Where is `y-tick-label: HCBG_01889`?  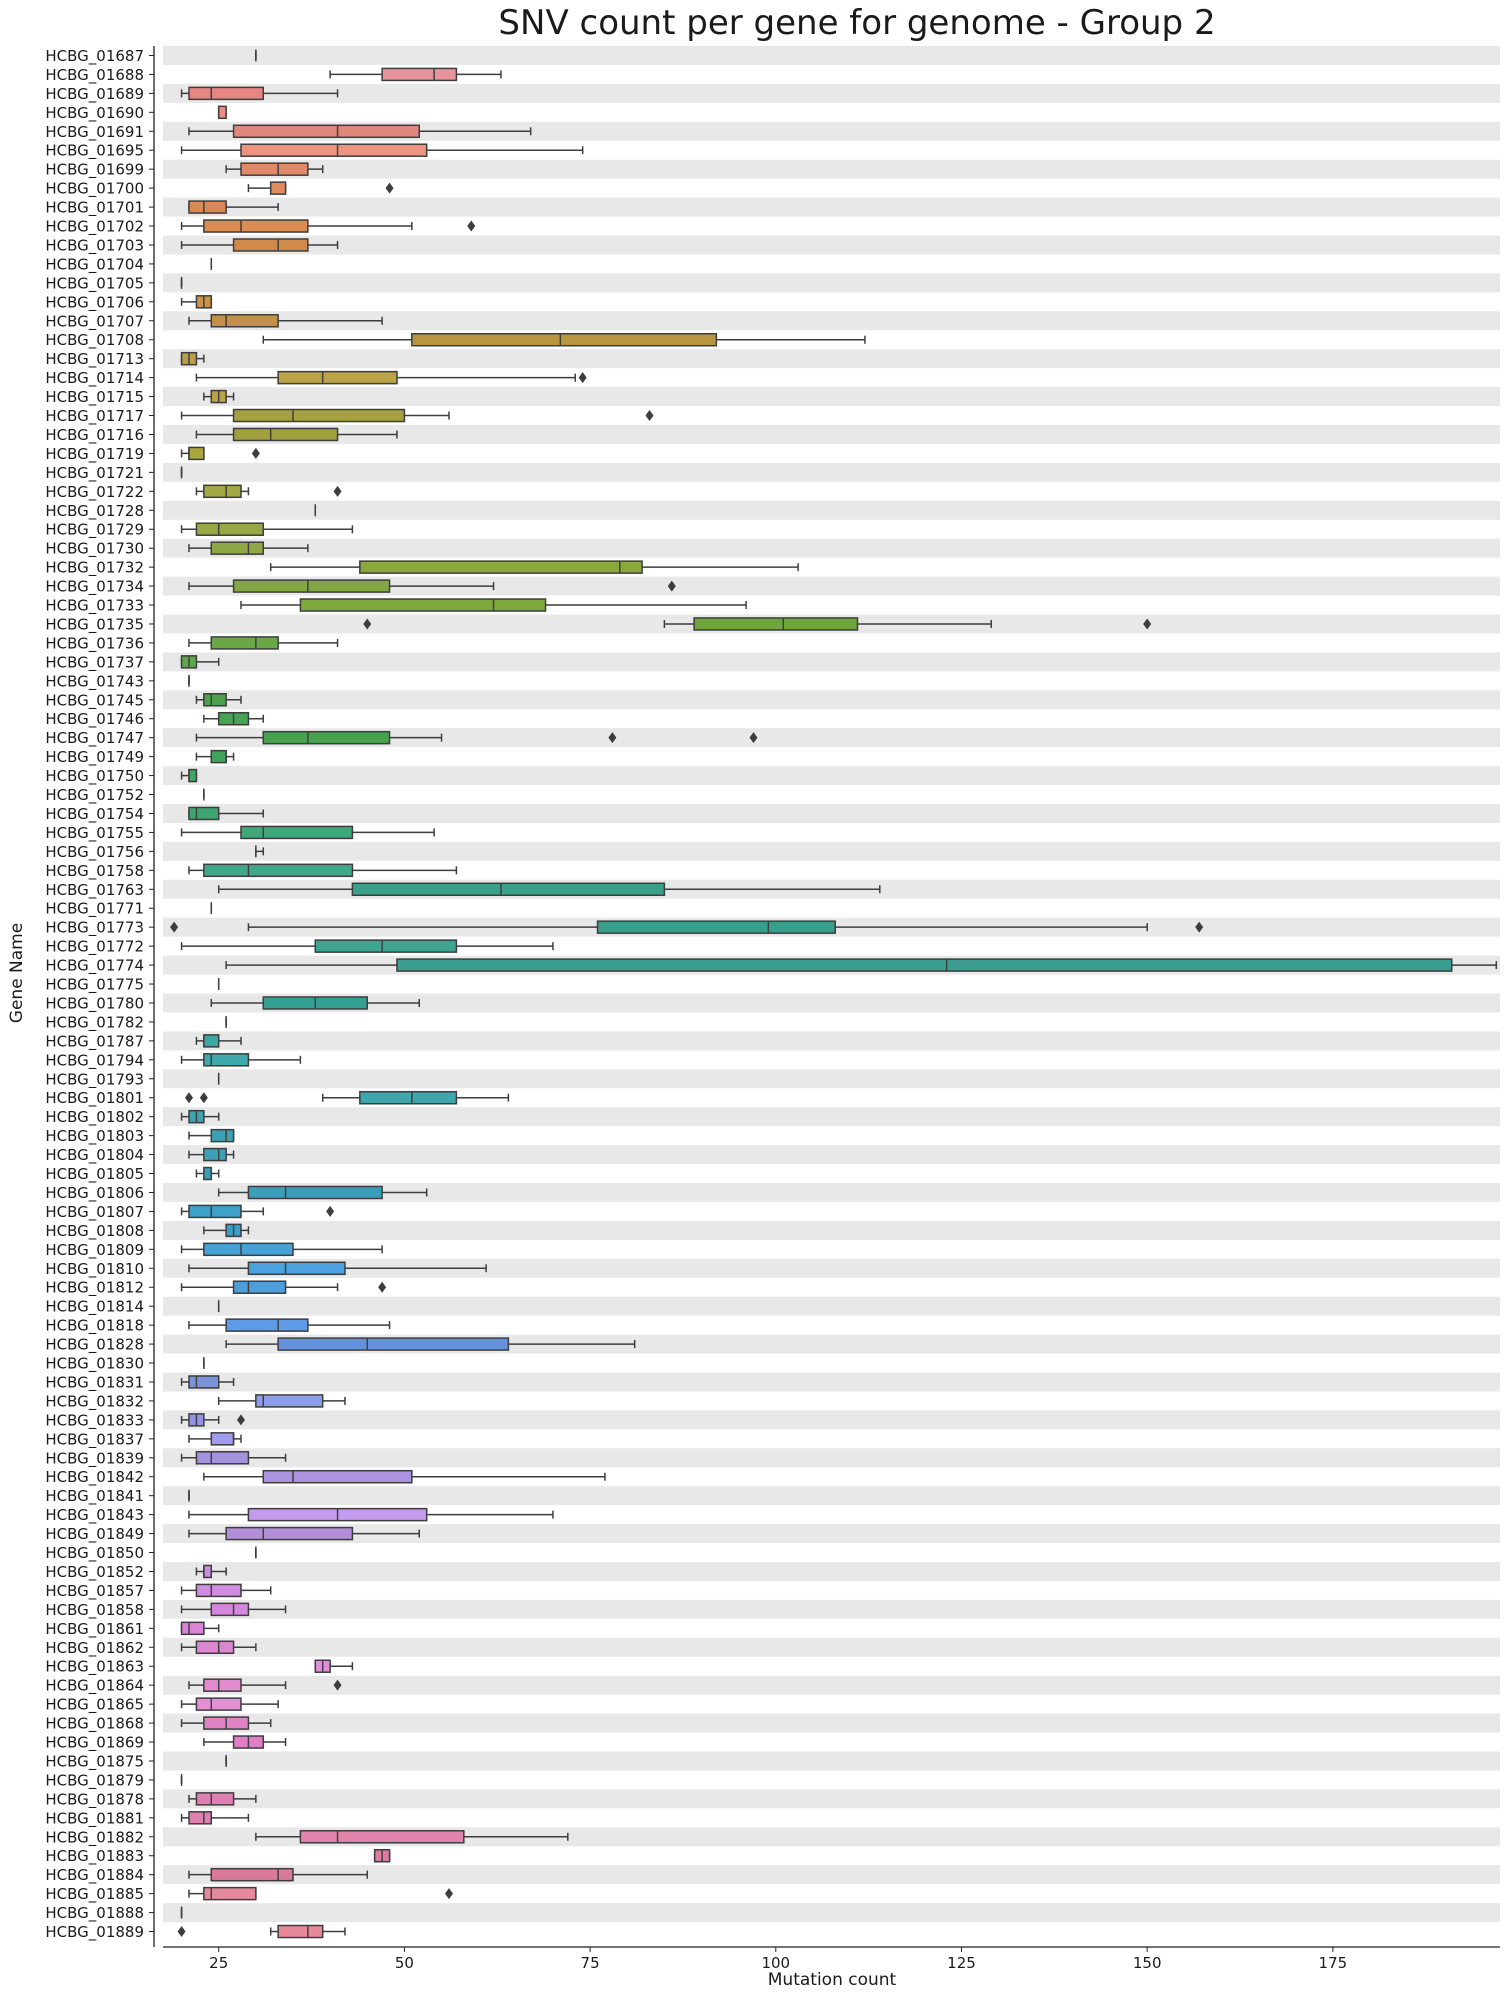
y-tick-label: HCBG_01889 is located at coordinates (94, 1932).